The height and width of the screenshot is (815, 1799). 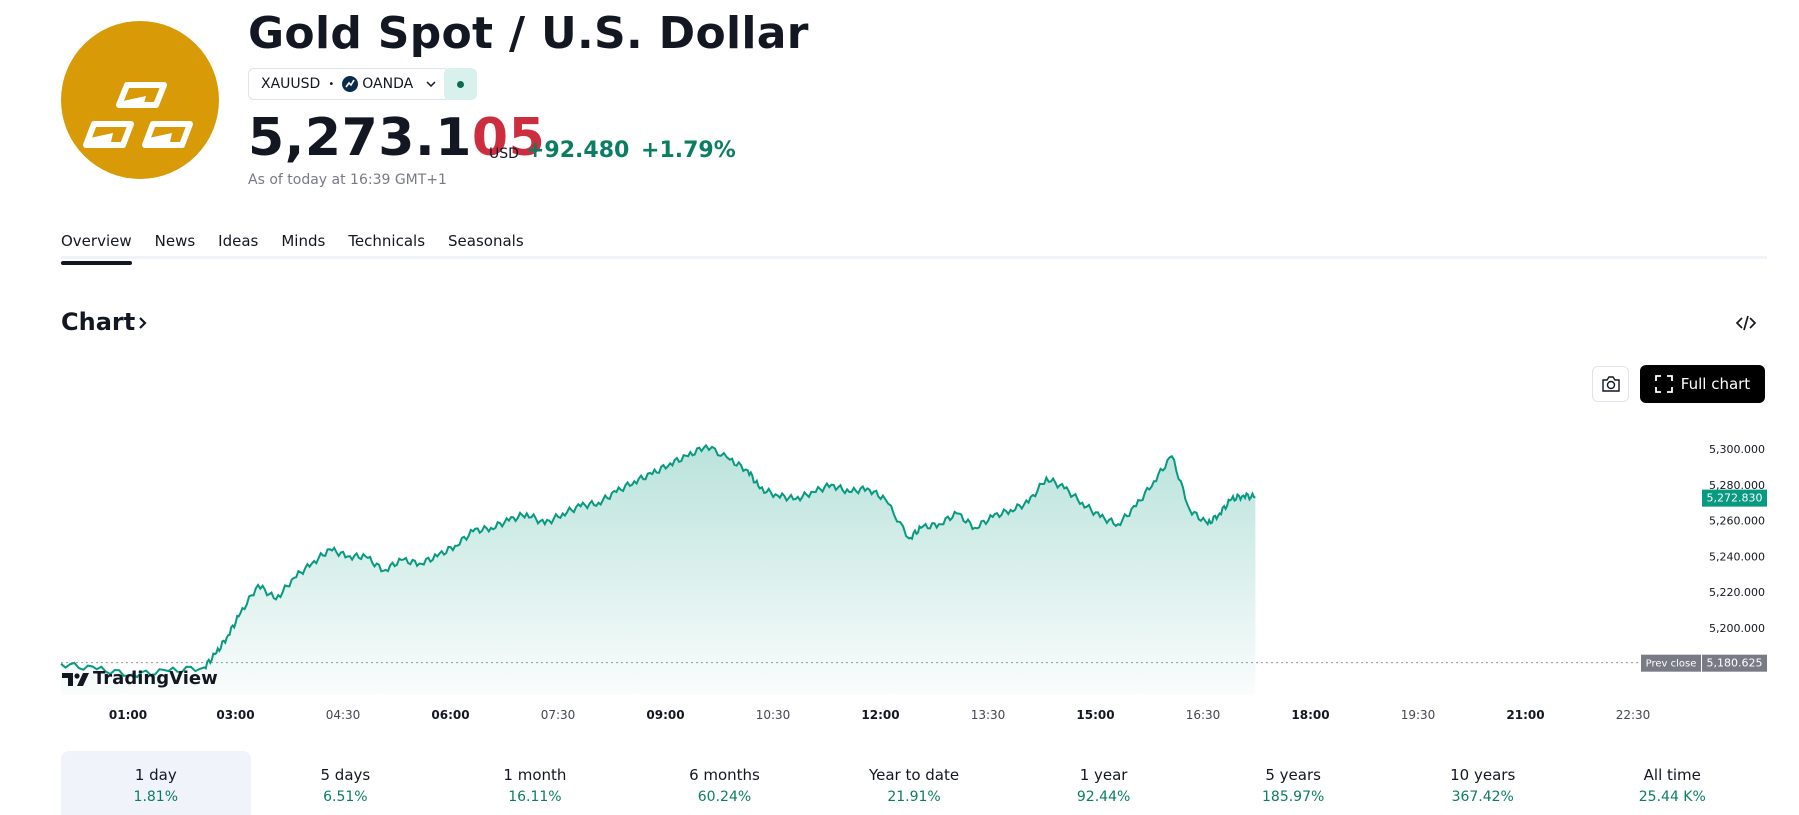 I want to click on tab-seasonals: Seasonals, so click(x=486, y=241).